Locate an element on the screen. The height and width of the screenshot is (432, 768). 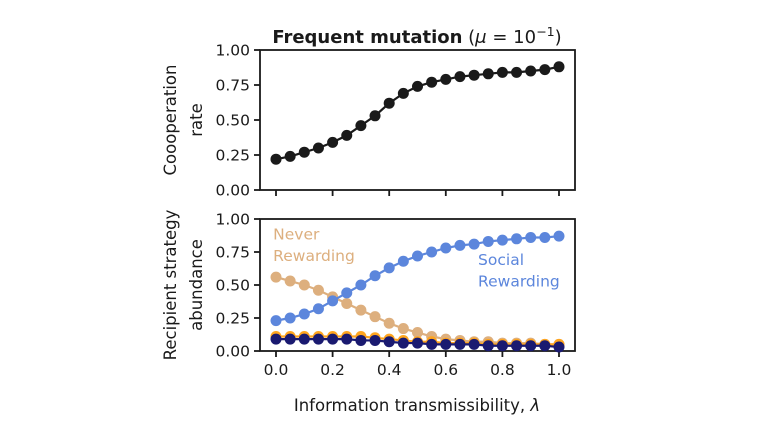
x-tick-label: 0.0 is located at coordinates (276, 370).